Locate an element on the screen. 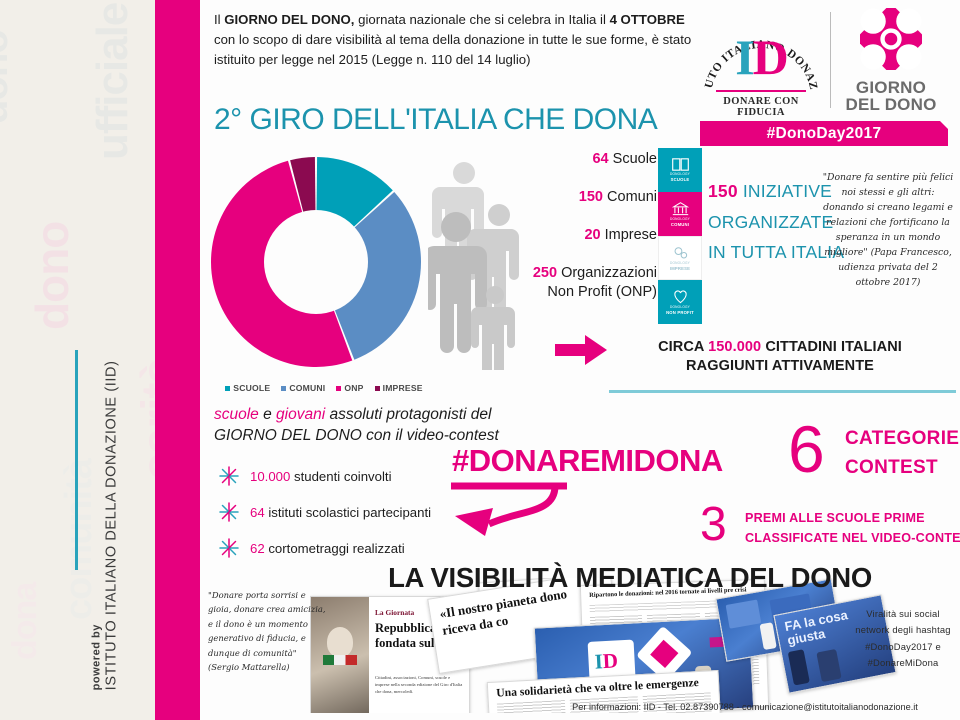 The height and width of the screenshot is (720, 960). gears-icon is located at coordinates (680, 253).